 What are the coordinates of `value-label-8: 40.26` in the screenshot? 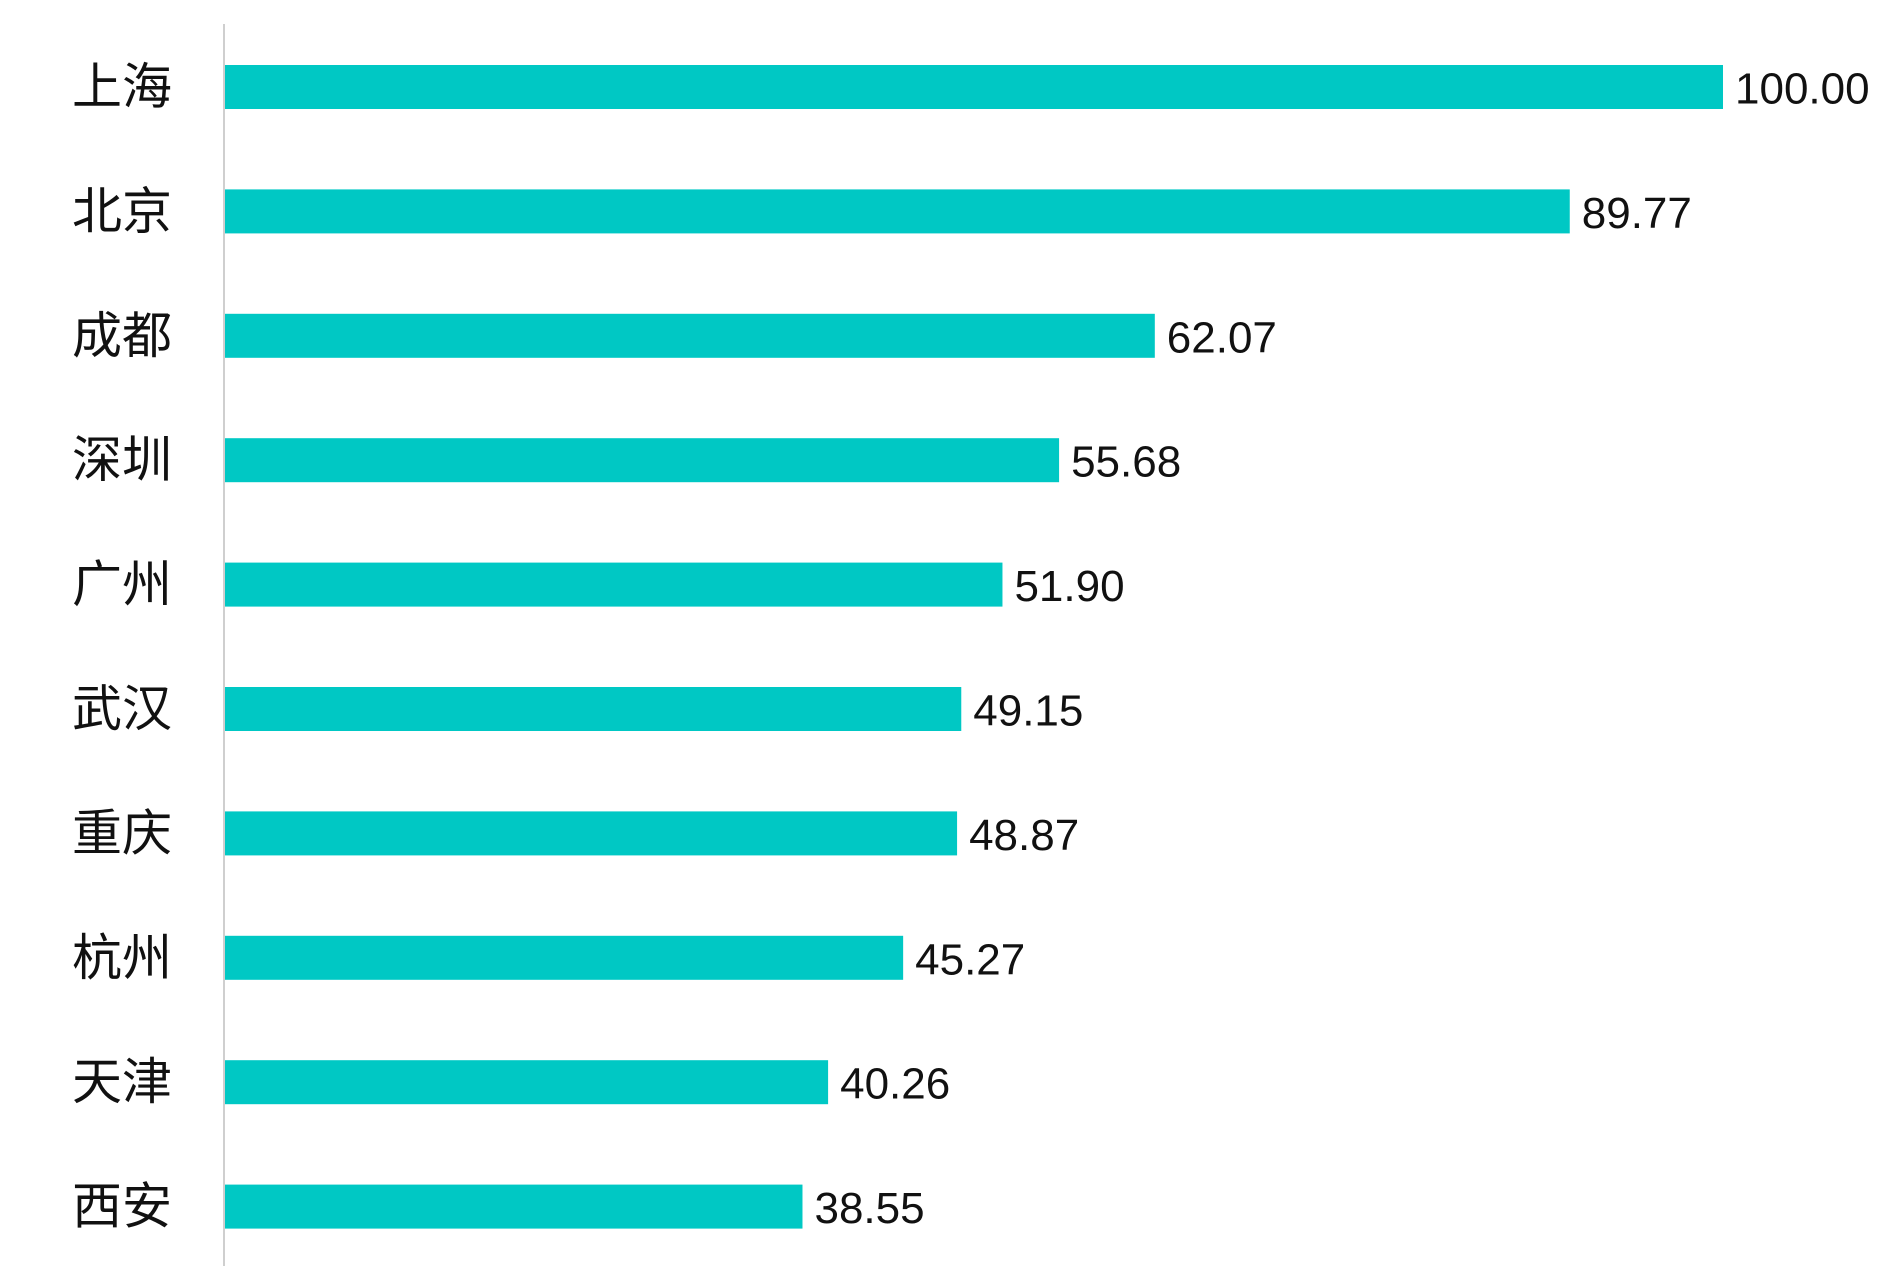 It's located at (895, 1084).